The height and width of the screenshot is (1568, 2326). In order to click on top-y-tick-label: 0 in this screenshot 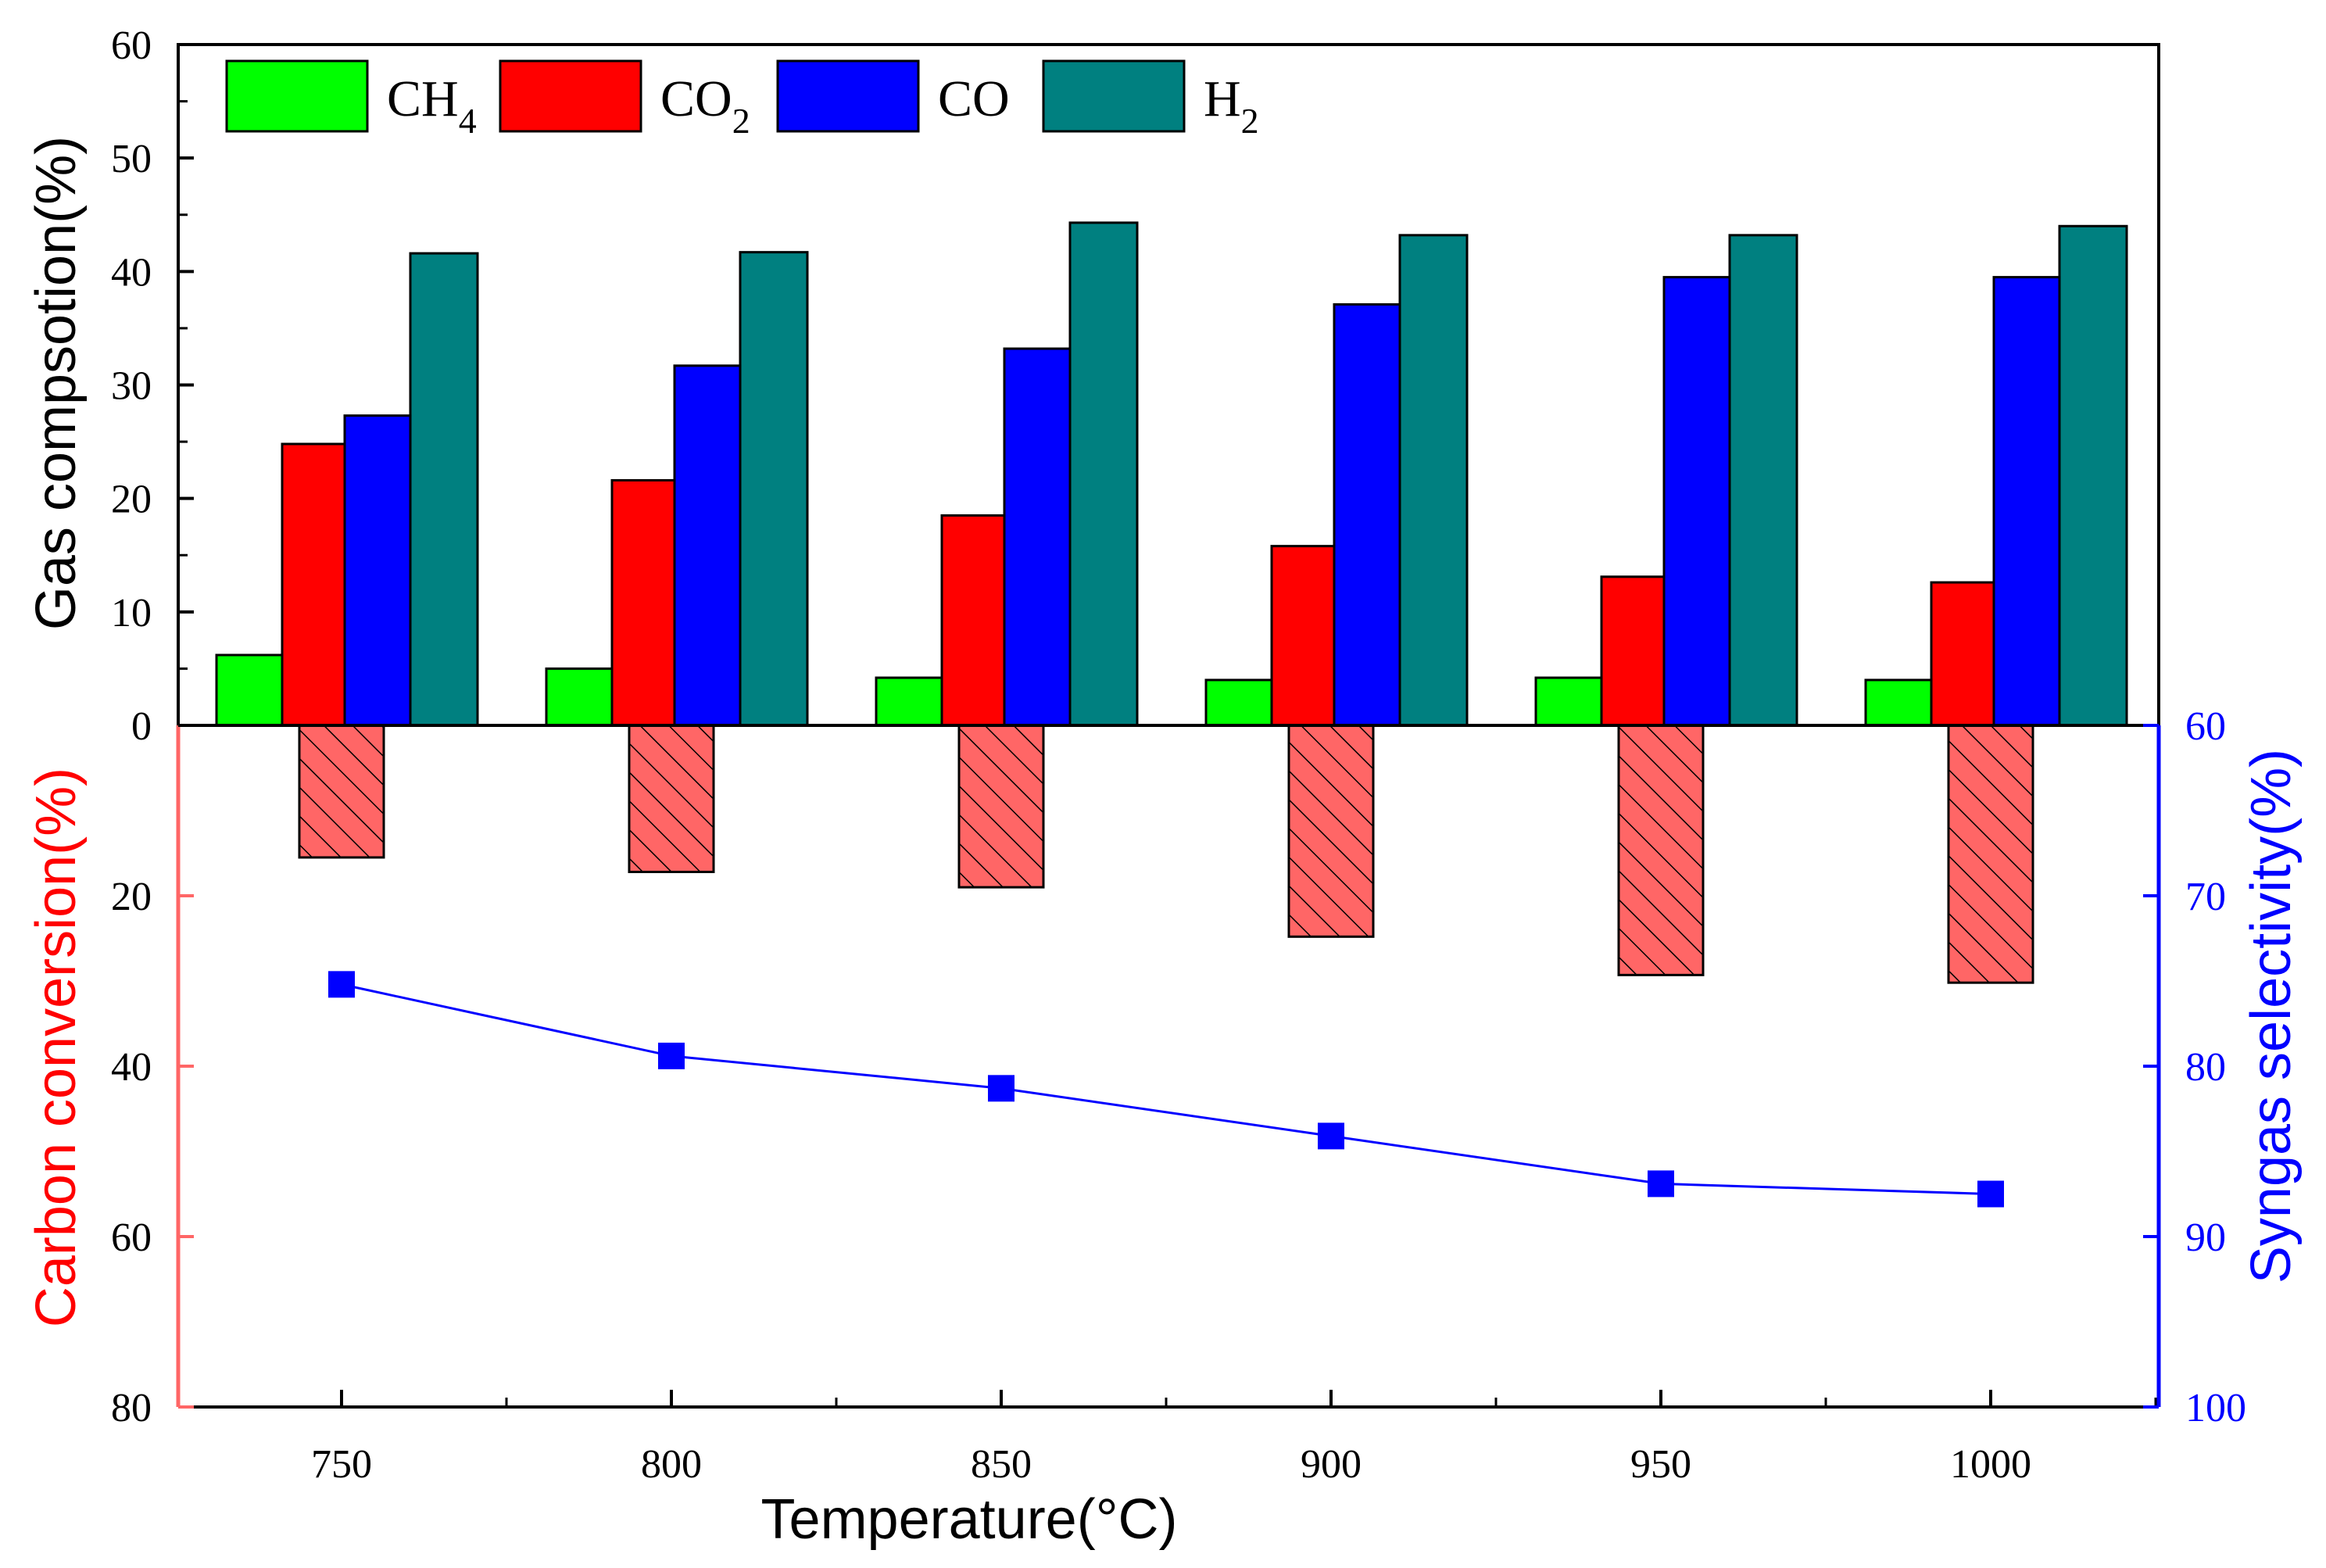, I will do `click(141, 726)`.